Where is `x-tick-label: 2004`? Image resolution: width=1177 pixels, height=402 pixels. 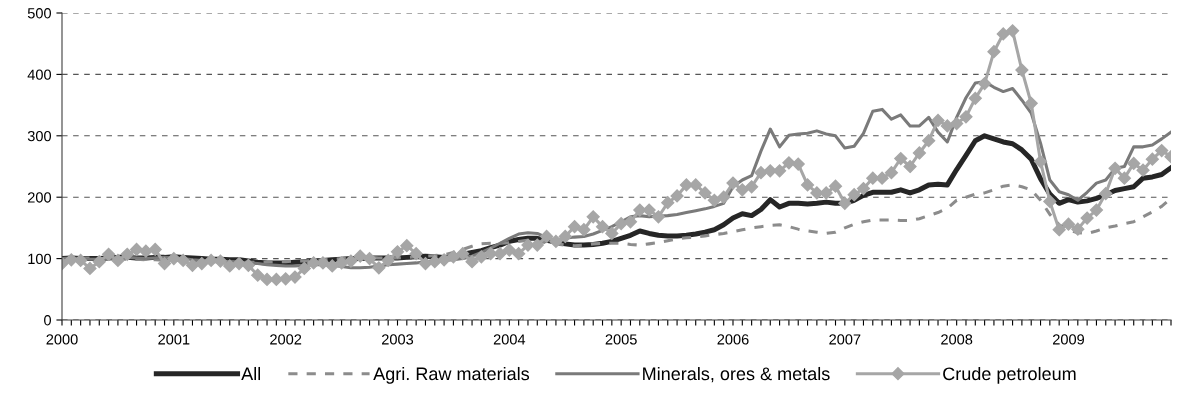
x-tick-label: 2004 is located at coordinates (509, 339).